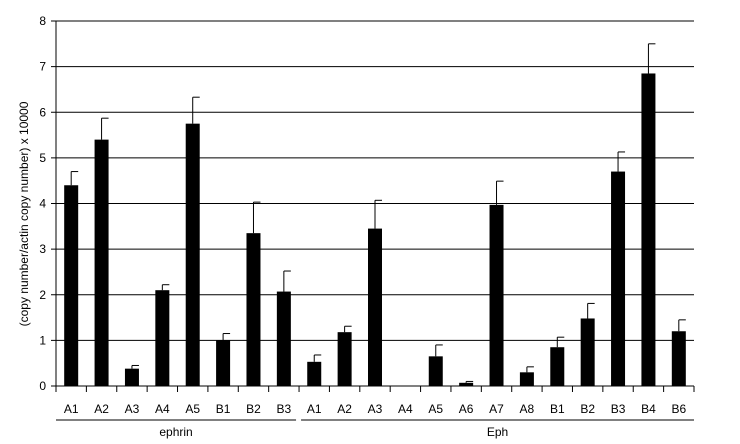  I want to click on x-tick-label: B4, so click(648, 409).